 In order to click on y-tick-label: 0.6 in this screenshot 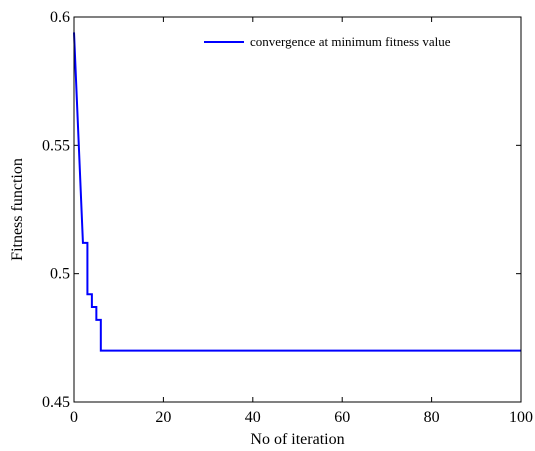, I will do `click(60, 17)`.